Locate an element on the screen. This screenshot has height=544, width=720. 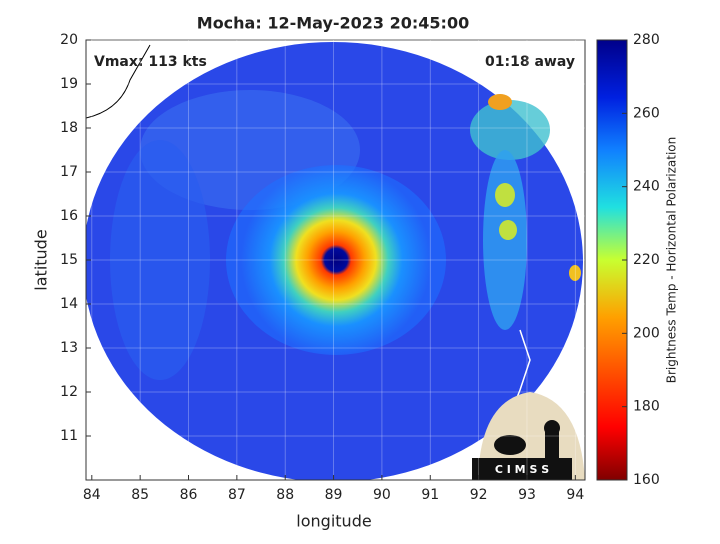
y-axis-label: latitude is located at coordinates (41, 259).